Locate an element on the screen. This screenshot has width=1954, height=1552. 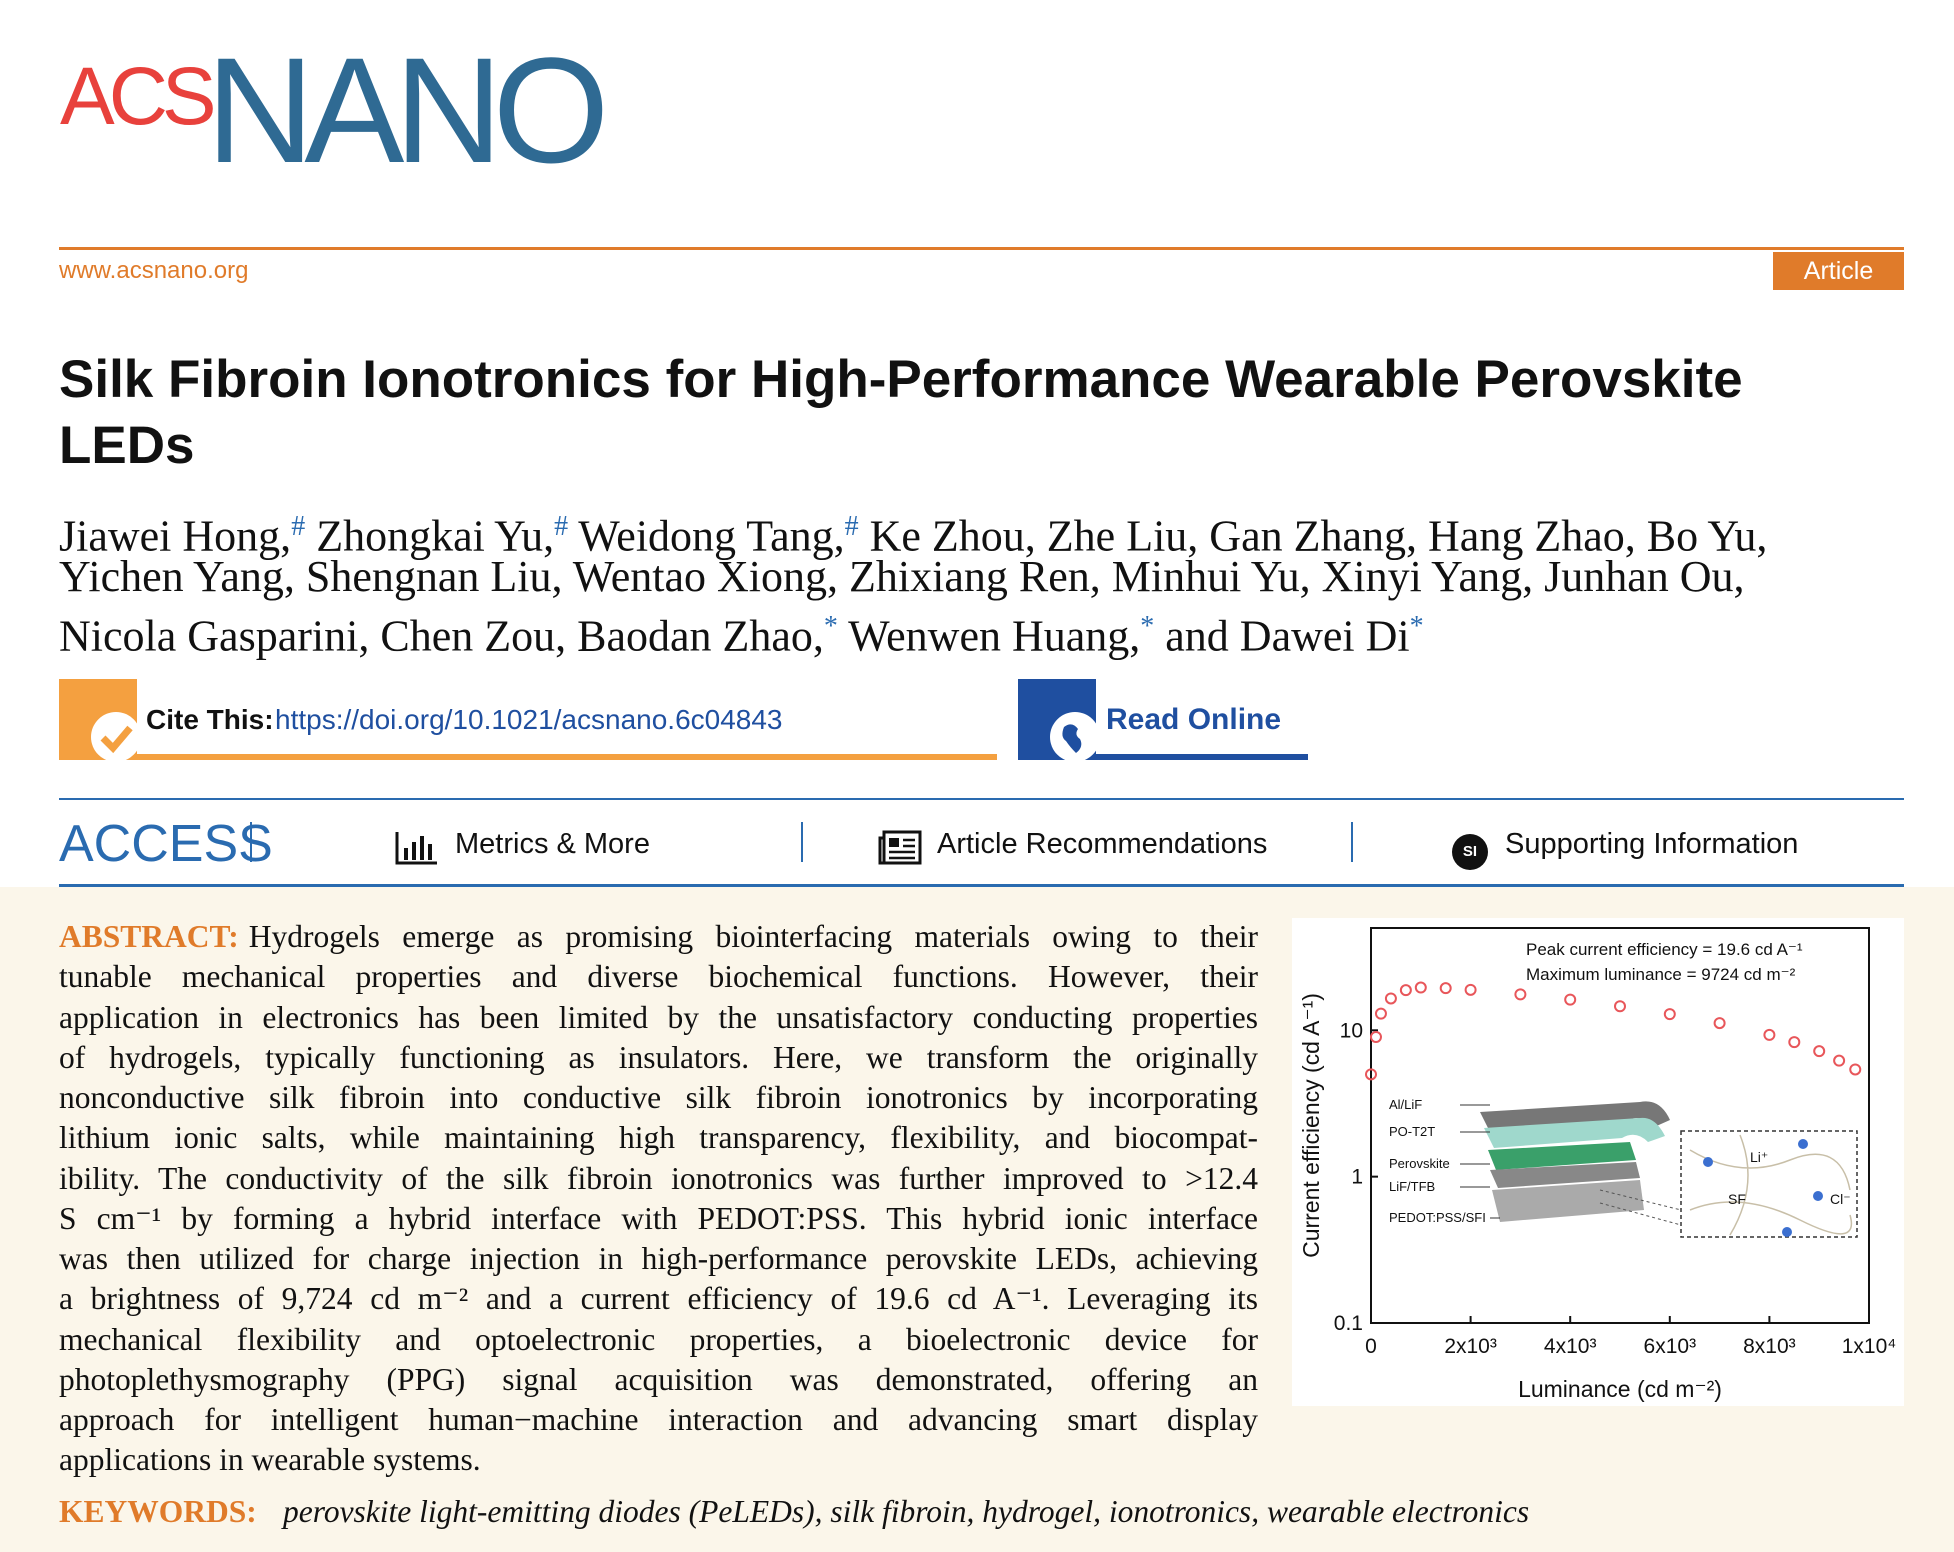
x-tick-label: 0 is located at coordinates (1371, 1346).